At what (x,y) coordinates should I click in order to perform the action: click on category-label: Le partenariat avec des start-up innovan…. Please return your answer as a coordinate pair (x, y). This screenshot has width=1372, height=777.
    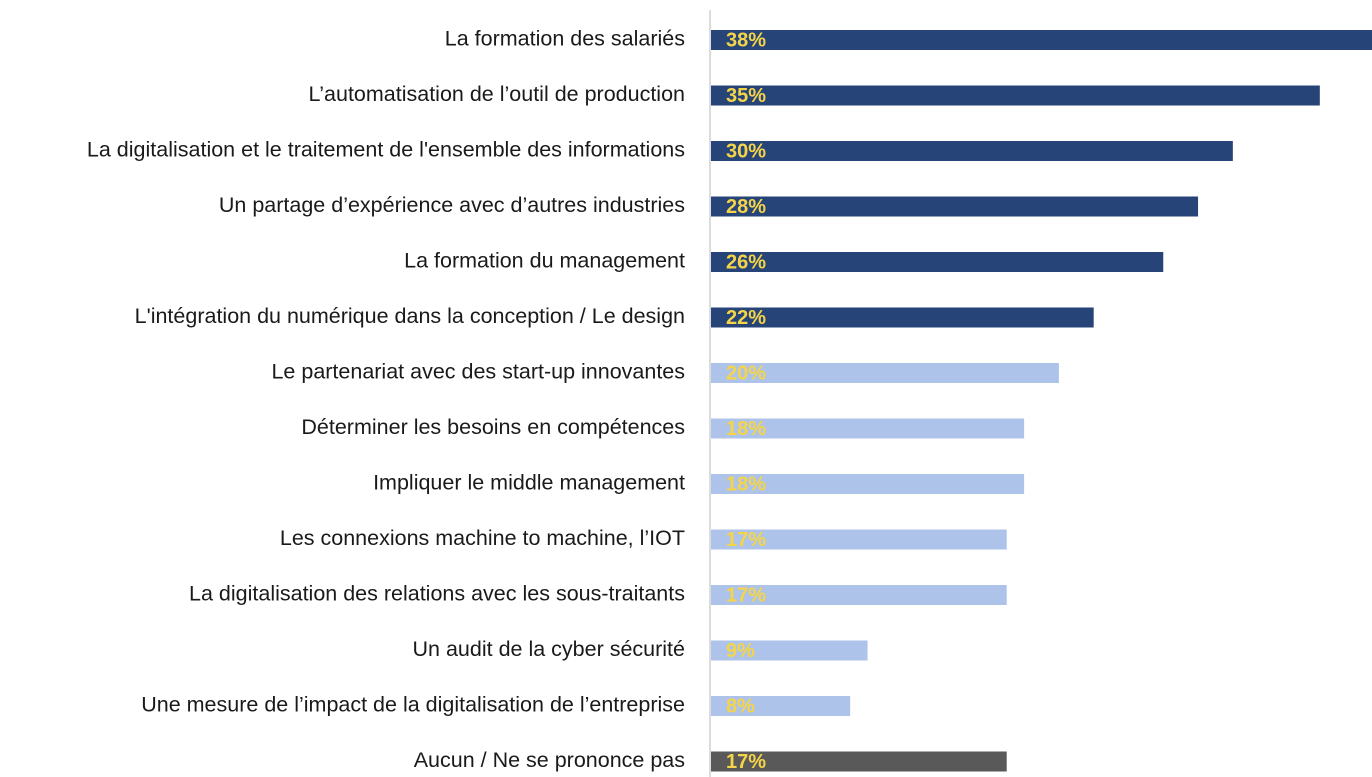
    Looking at the image, I should click on (478, 372).